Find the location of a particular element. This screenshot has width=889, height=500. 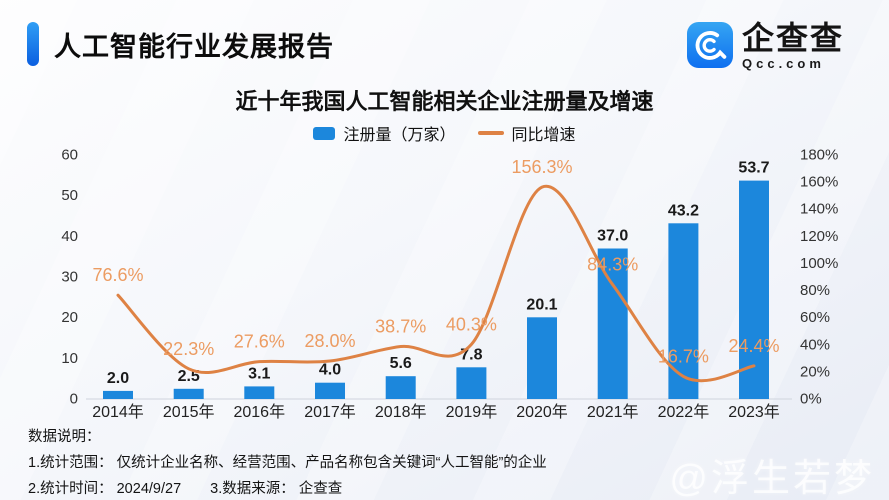

x-axis-label: 2017年 is located at coordinates (330, 412).